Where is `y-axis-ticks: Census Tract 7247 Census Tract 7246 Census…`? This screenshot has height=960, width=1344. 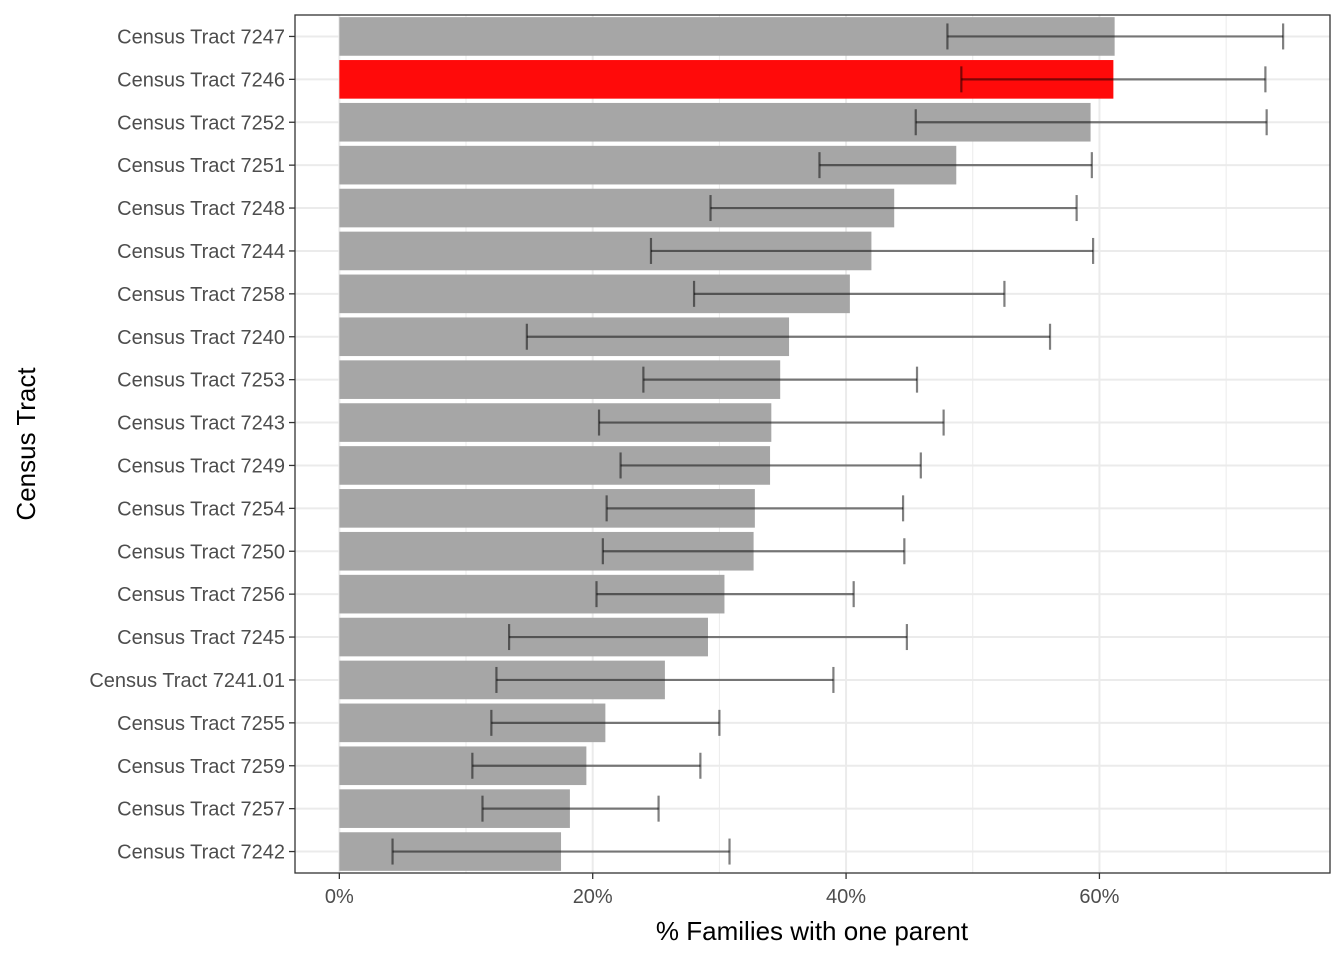
y-axis-ticks: Census Tract 7247 Census Tract 7246 Census… is located at coordinates (192, 445).